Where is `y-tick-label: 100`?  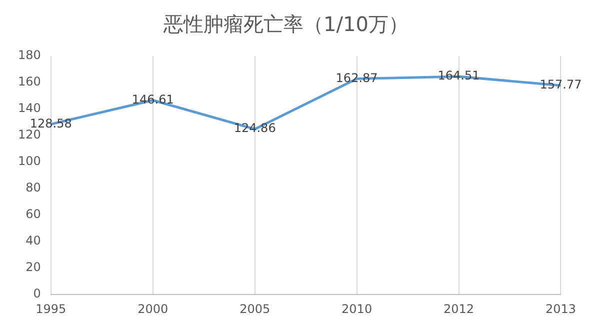 y-tick-label: 100 is located at coordinates (29, 161).